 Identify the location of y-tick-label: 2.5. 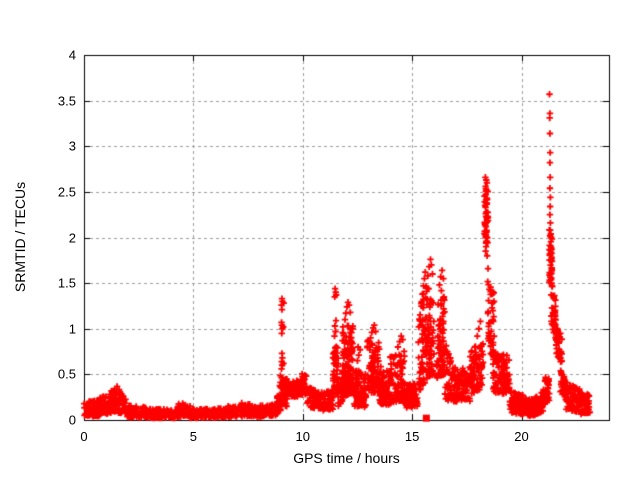
(66, 192).